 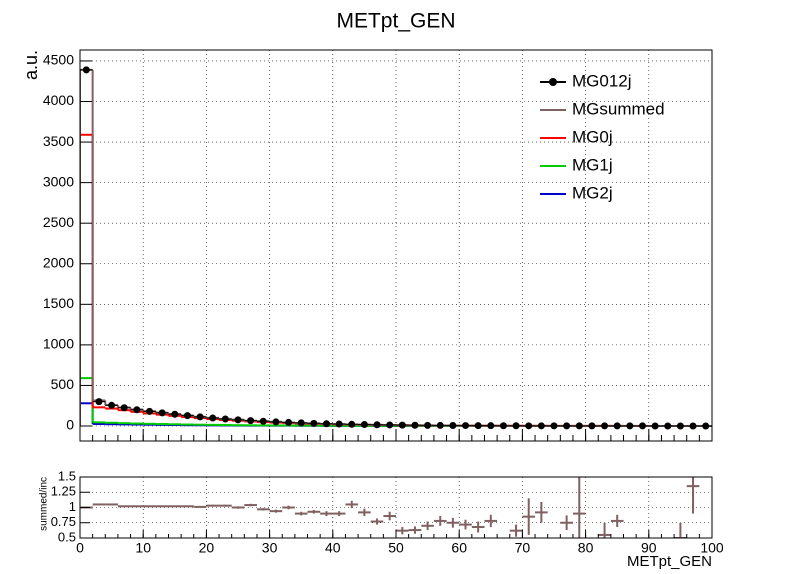 What do you see at coordinates (63, 384) in the screenshot?
I see `y-tick-label: 500` at bounding box center [63, 384].